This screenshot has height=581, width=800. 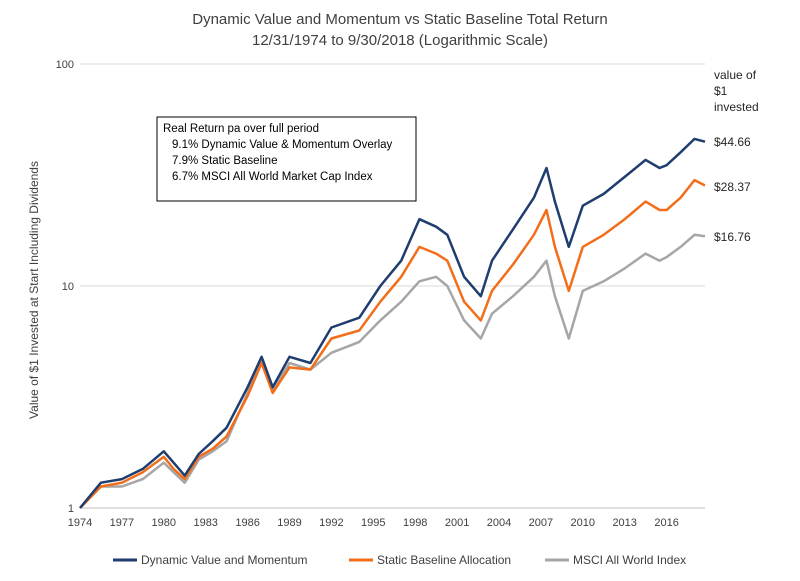 What do you see at coordinates (736, 107) in the screenshot?
I see `end-label-header: invested` at bounding box center [736, 107].